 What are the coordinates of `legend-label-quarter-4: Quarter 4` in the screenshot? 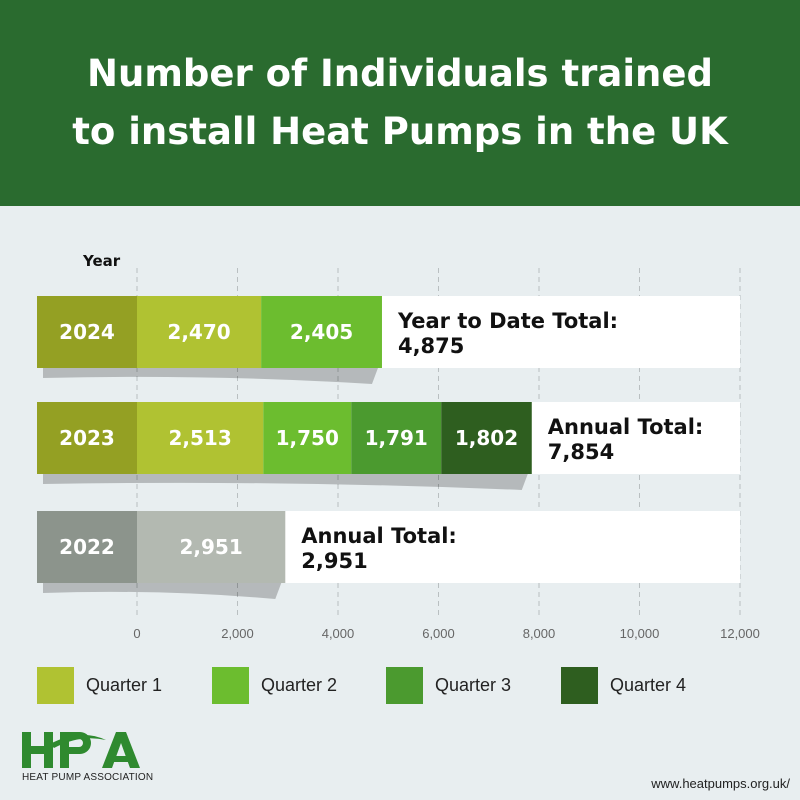 It's located at (648, 684).